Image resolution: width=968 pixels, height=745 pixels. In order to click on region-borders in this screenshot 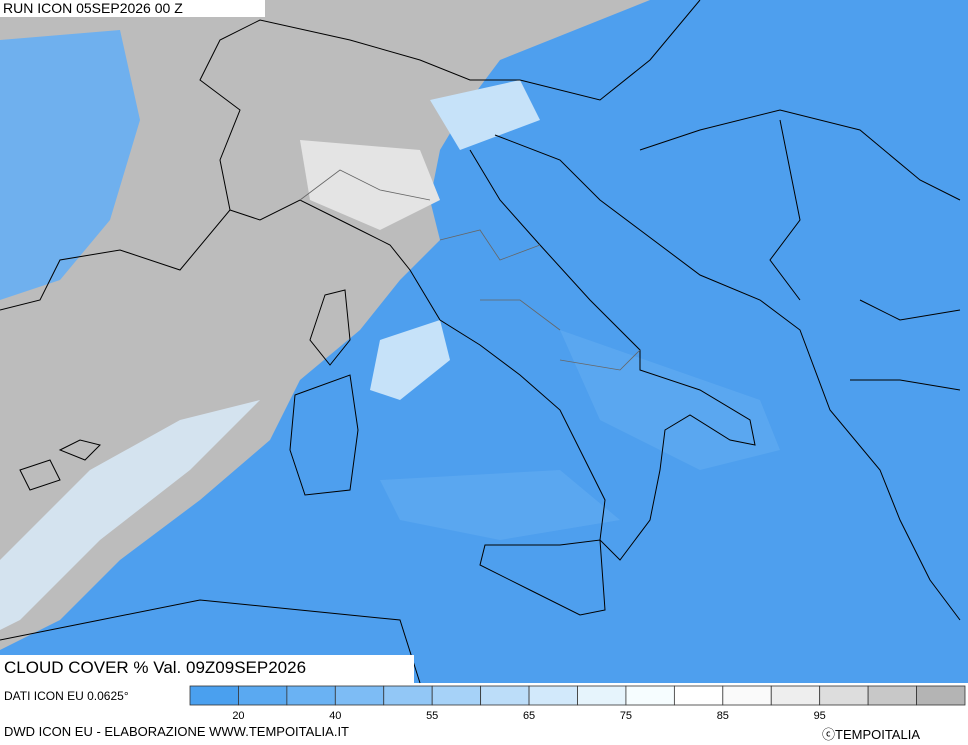, I will do `click(470, 270)`.